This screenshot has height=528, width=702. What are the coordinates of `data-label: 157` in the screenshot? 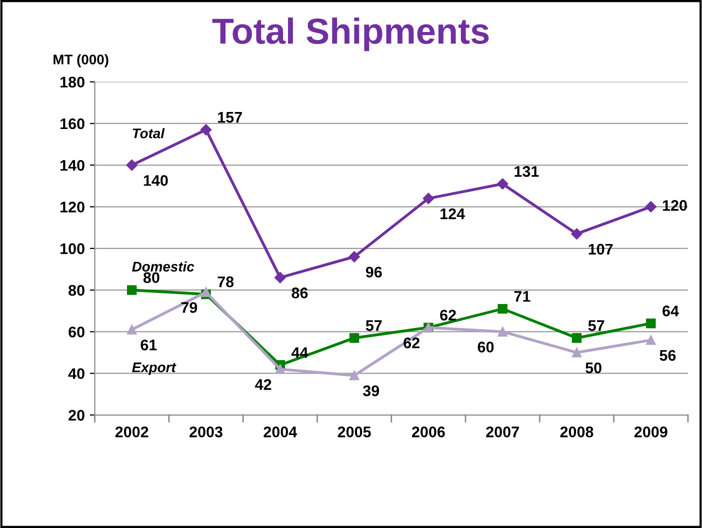 It's located at (230, 117).